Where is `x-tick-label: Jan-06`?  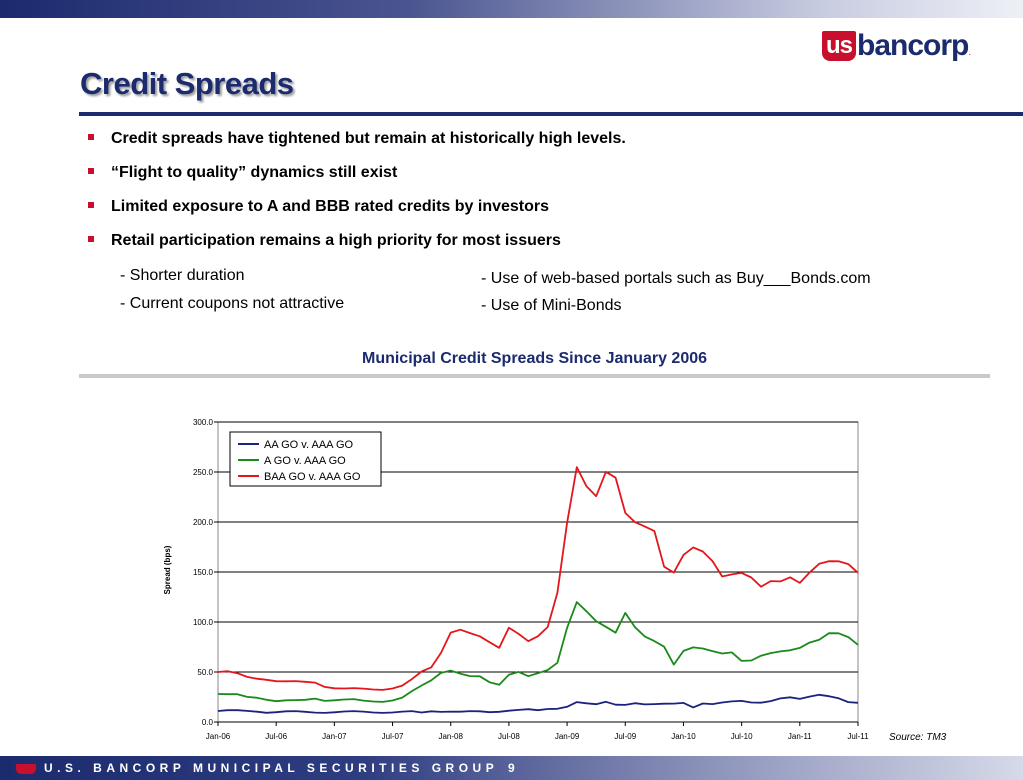
x-tick-label: Jan-06 is located at coordinates (218, 736).